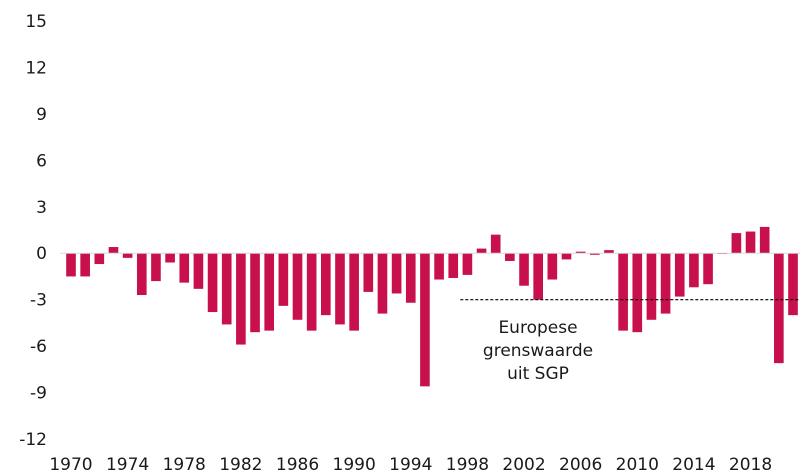 This screenshot has width=801, height=474. What do you see at coordinates (779, 308) in the screenshot?
I see `bar-2020` at bounding box center [779, 308].